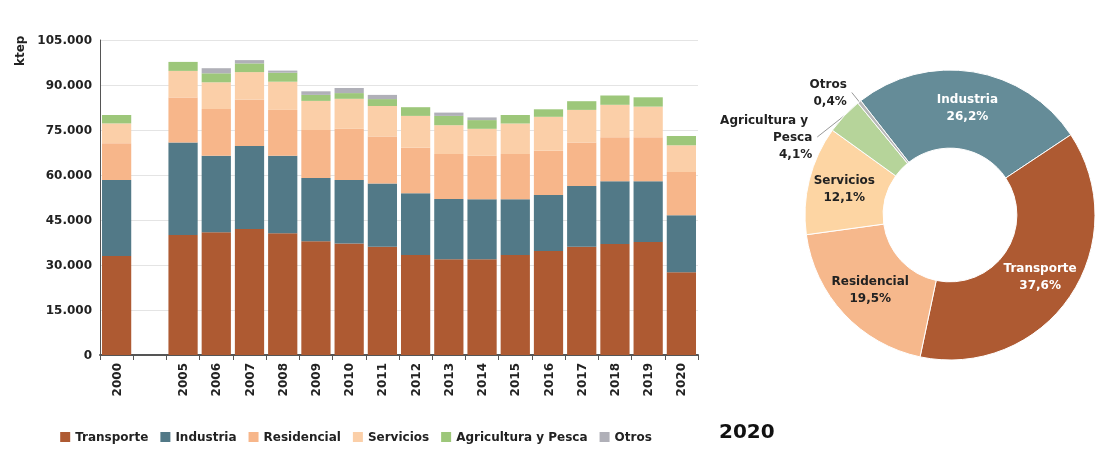 This screenshot has width=1118, height=450. I want to click on y-tick-label: 75.000, so click(68, 130).